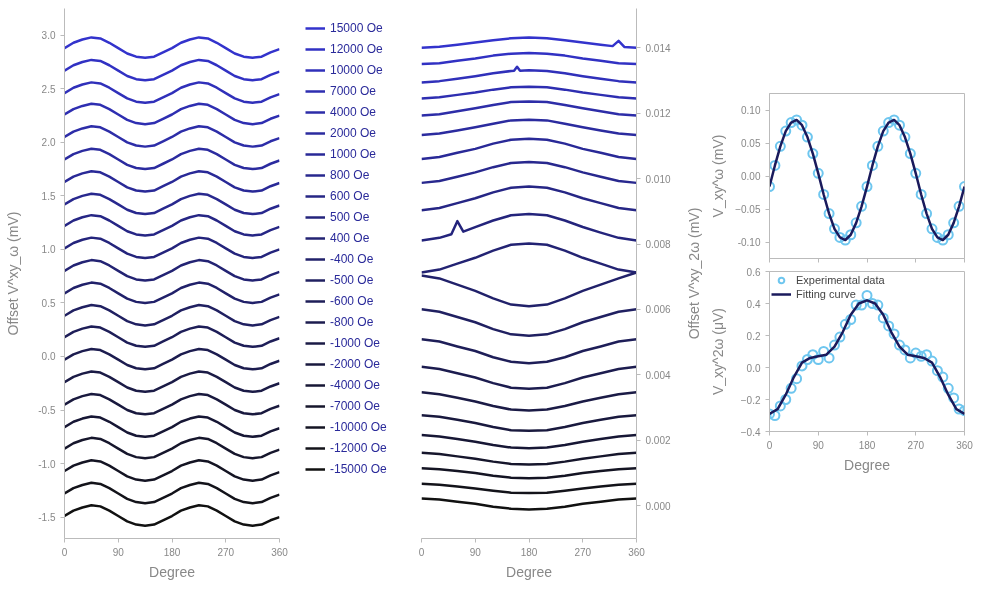 This screenshot has width=1004, height=605. What do you see at coordinates (658, 375) in the screenshot?
I see `y2-tick-label: 0.004` at bounding box center [658, 375].